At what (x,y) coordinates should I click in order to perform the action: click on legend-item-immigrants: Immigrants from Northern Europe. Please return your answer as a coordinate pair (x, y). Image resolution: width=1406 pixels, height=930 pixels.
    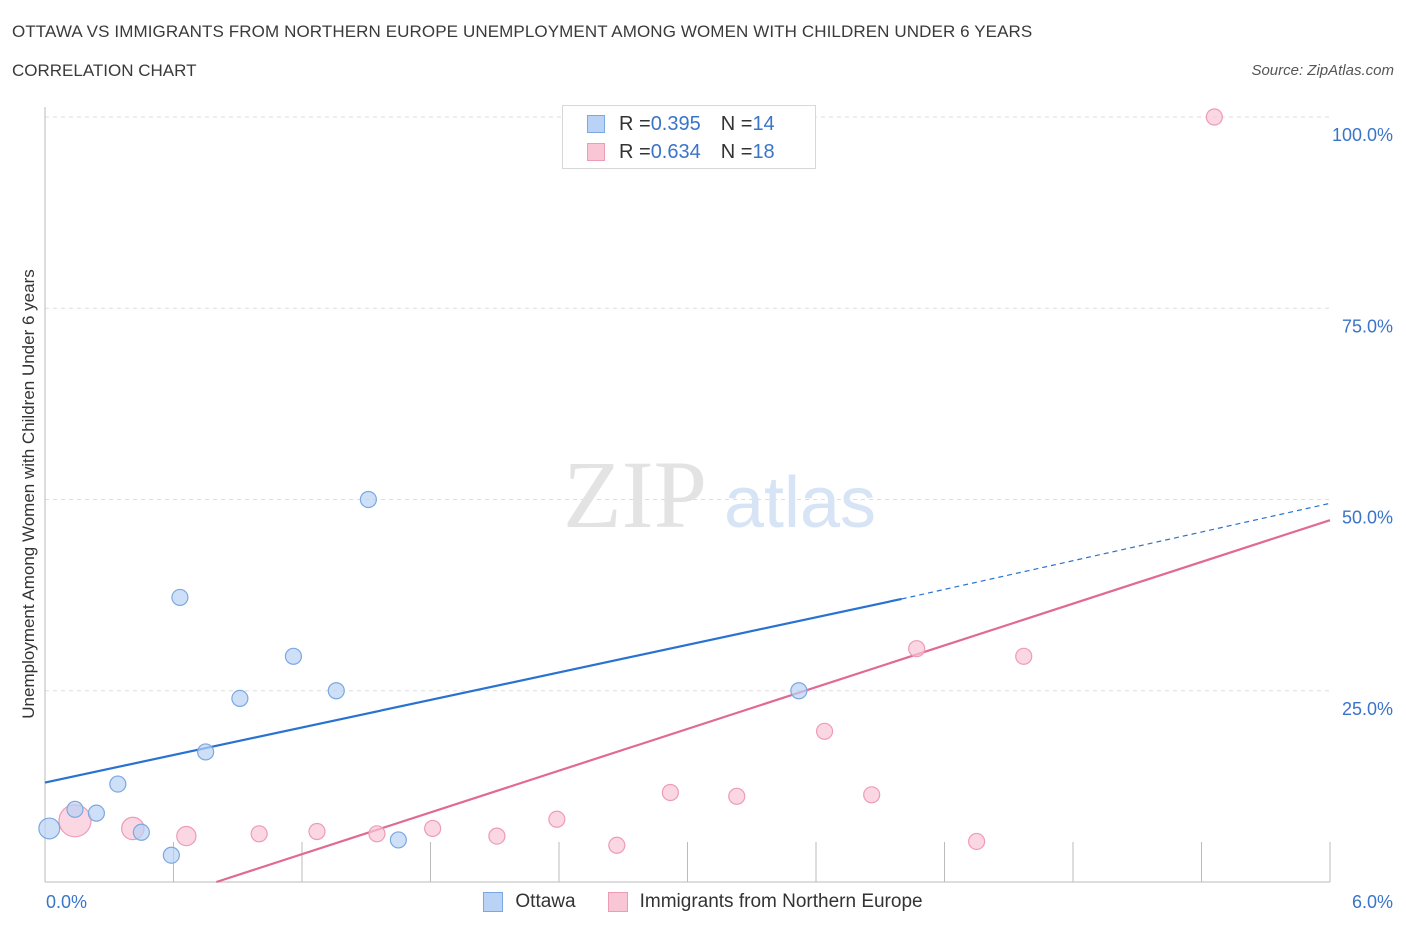
    Looking at the image, I should click on (765, 902).